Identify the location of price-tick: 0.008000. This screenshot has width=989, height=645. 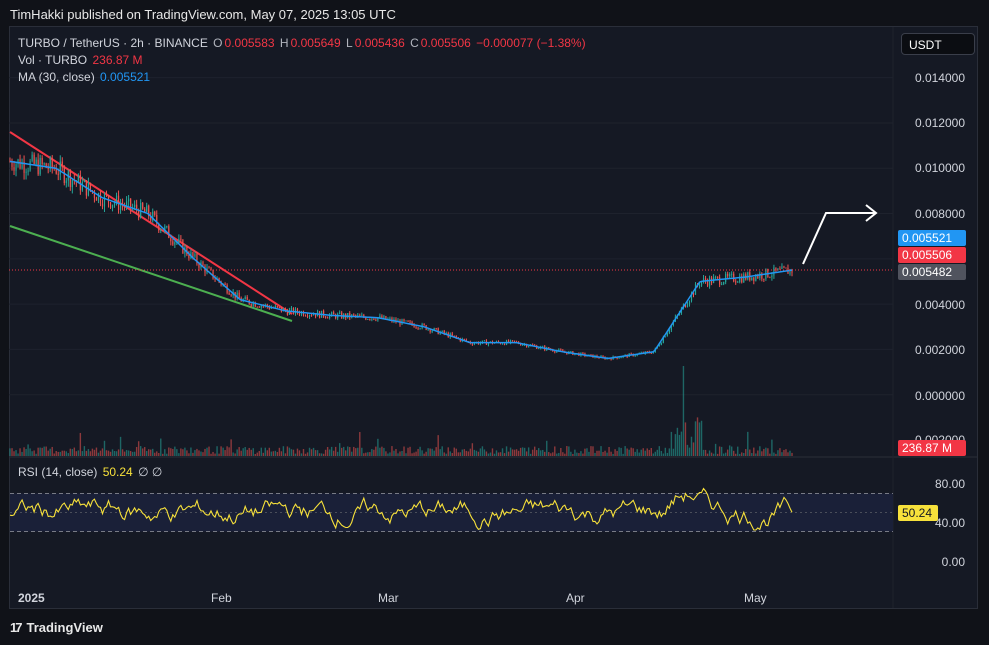
(939, 214).